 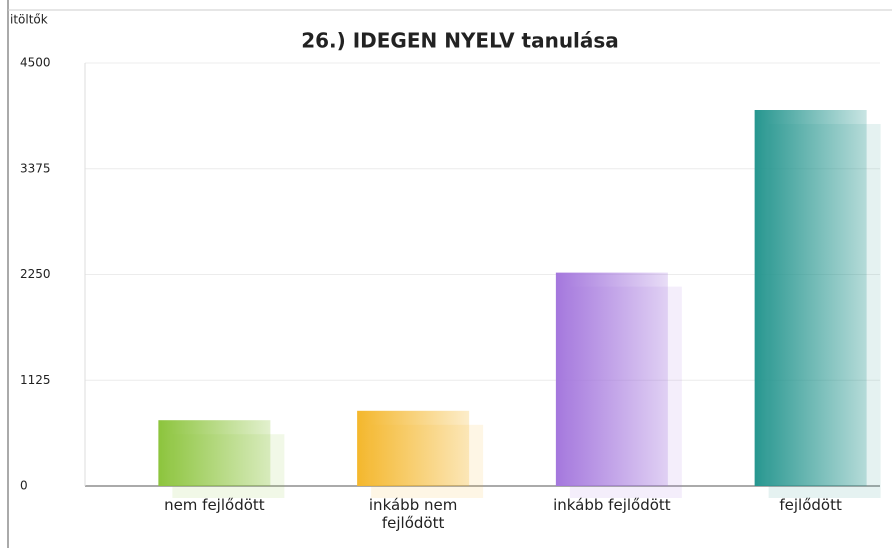 I want to click on y-tick-label: 2250, so click(x=35, y=274).